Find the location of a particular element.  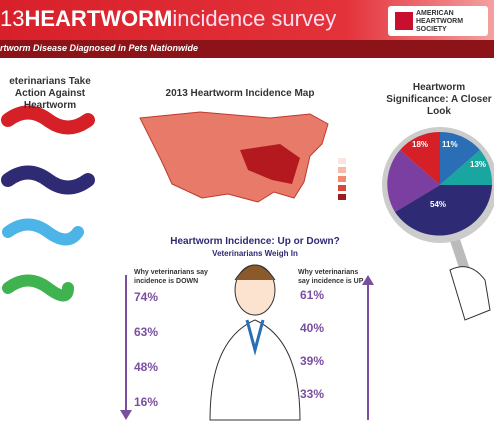

header-title: 13HEARTWORMincidence survey is located at coordinates (168, 19).